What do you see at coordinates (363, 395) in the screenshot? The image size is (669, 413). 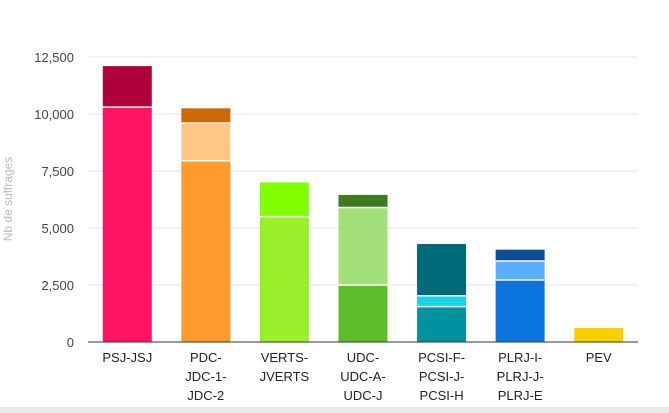 I see `x-category-label: UDC-J` at bounding box center [363, 395].